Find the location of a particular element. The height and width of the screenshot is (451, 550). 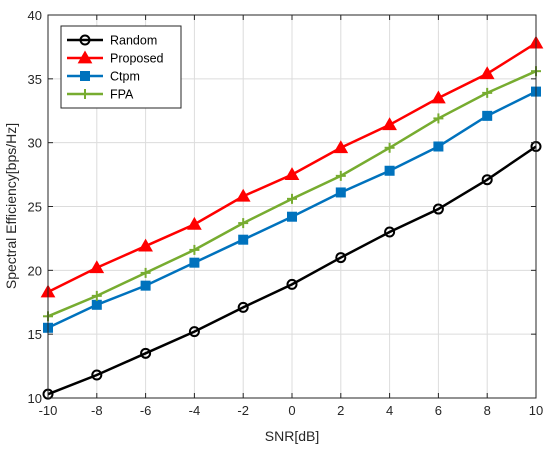

y-axis-label: Spectral Efficiency[bps/Hz] is located at coordinates (11, 206).